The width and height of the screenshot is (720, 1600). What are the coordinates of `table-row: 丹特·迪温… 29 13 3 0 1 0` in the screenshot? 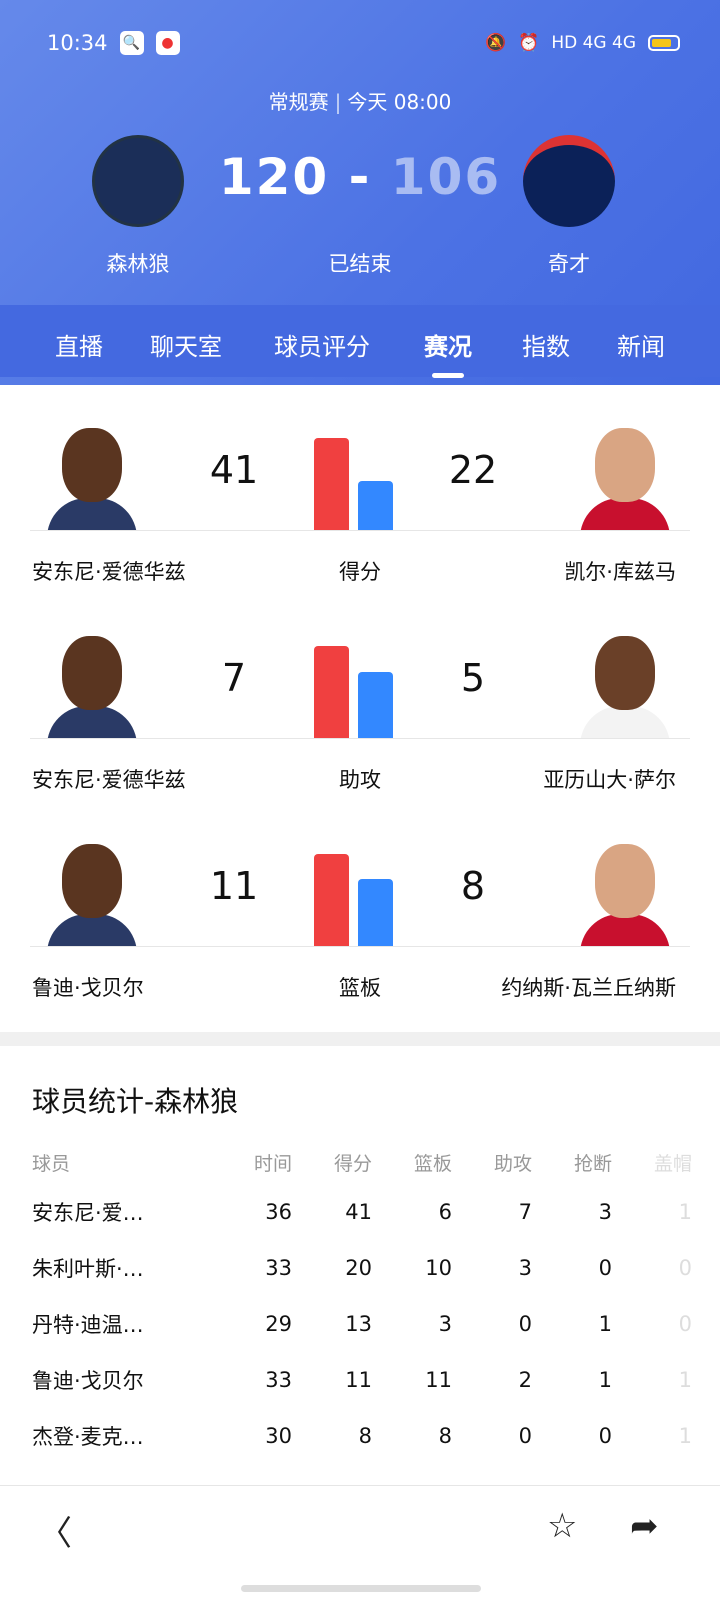 It's located at (362, 1324).